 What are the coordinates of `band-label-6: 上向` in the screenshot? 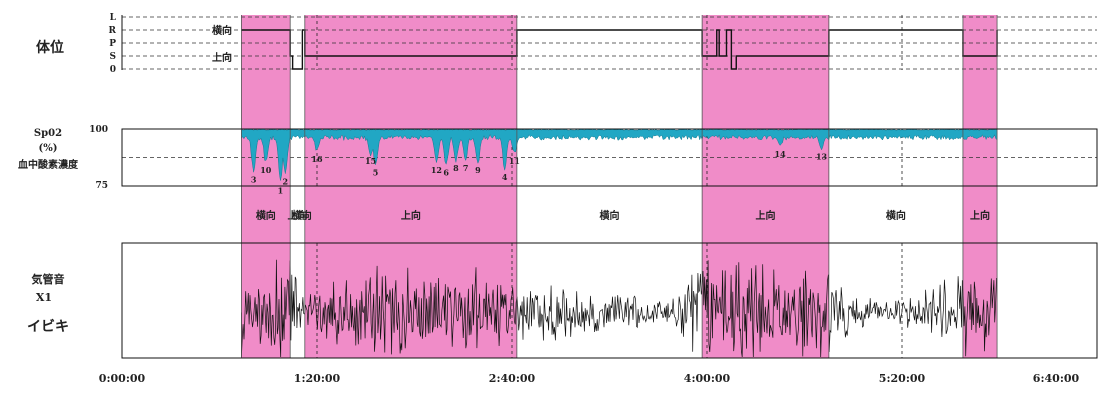 It's located at (766, 215).